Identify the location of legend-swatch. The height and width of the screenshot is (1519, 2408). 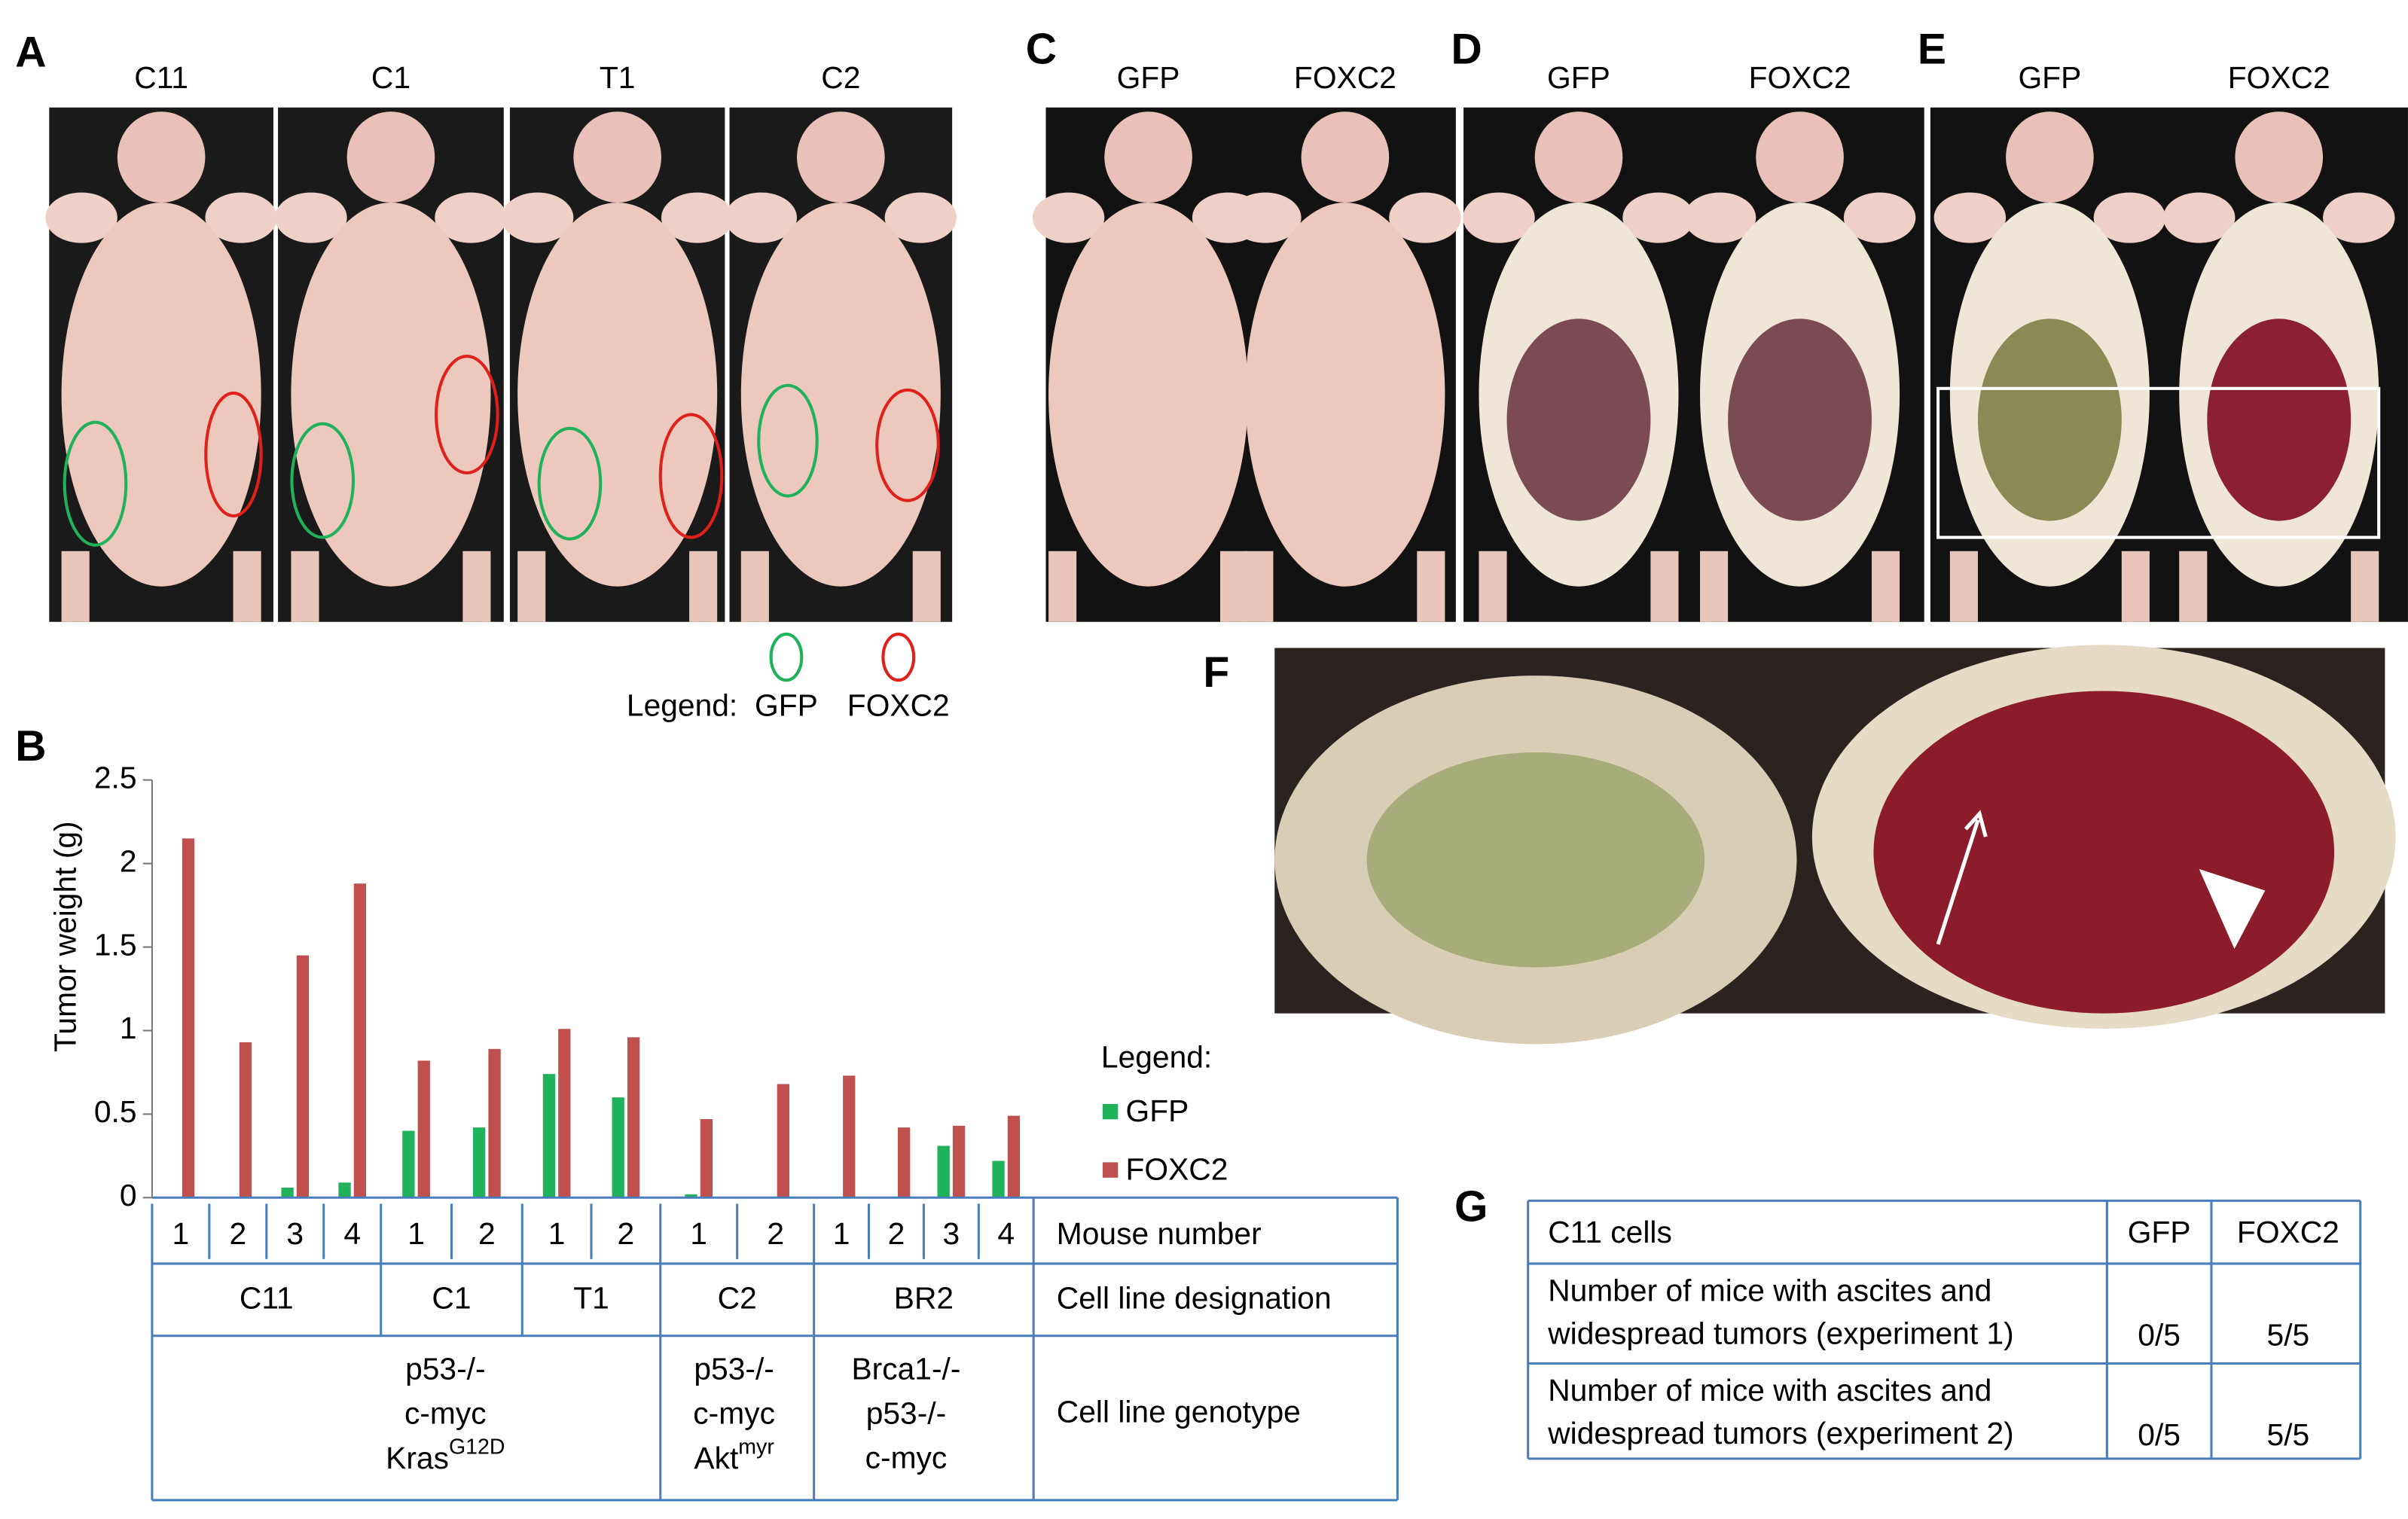
(1110, 1111).